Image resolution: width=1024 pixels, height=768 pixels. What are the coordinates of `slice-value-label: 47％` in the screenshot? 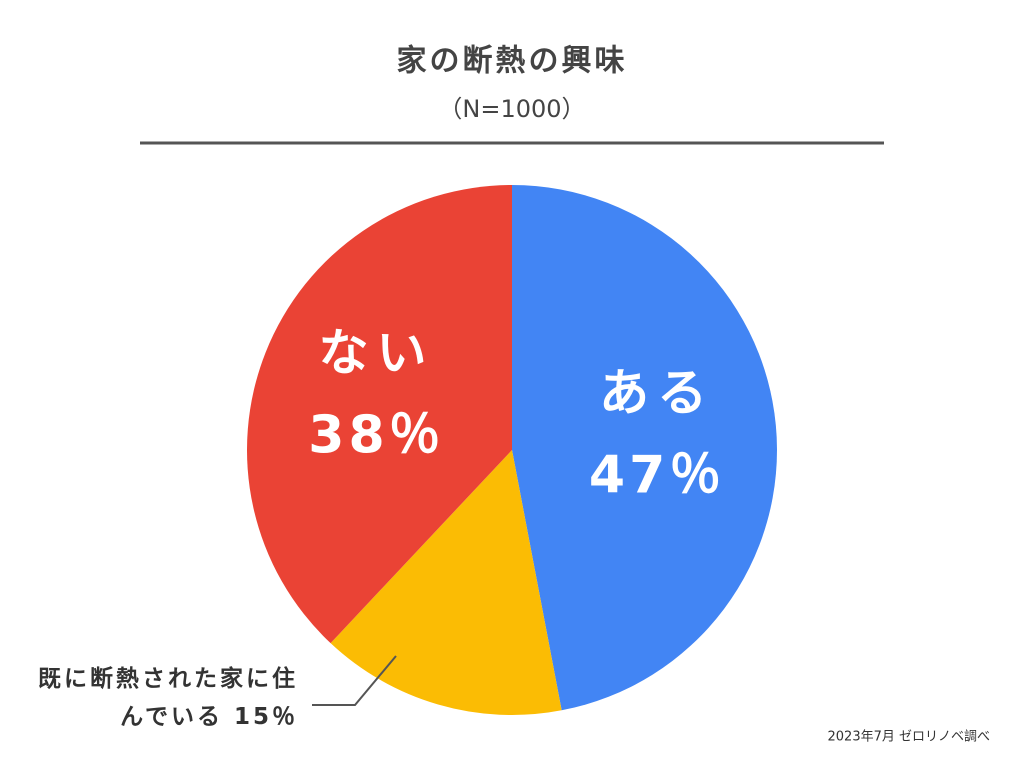 It's located at (657, 475).